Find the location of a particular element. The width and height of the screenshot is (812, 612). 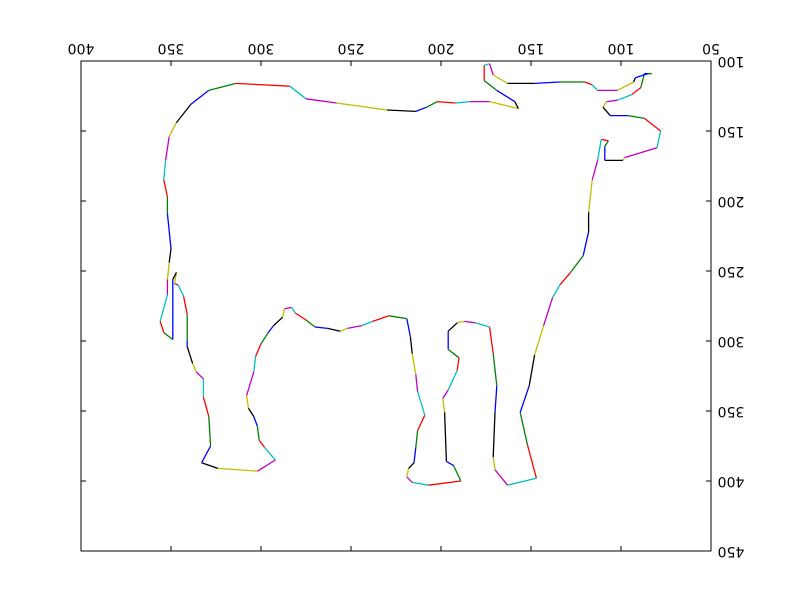

x-tick-label: 100 is located at coordinates (621, 48).